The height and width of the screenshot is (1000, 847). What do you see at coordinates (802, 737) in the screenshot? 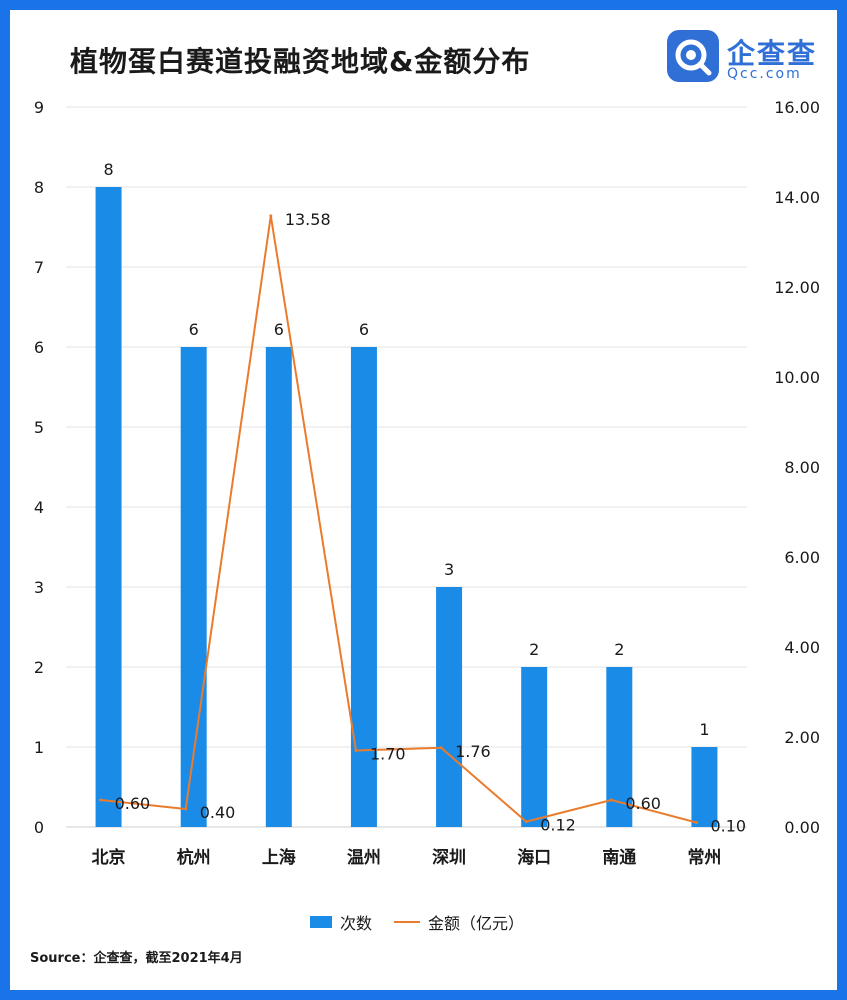
I see `y-right-tick-label: 2.00` at bounding box center [802, 737].